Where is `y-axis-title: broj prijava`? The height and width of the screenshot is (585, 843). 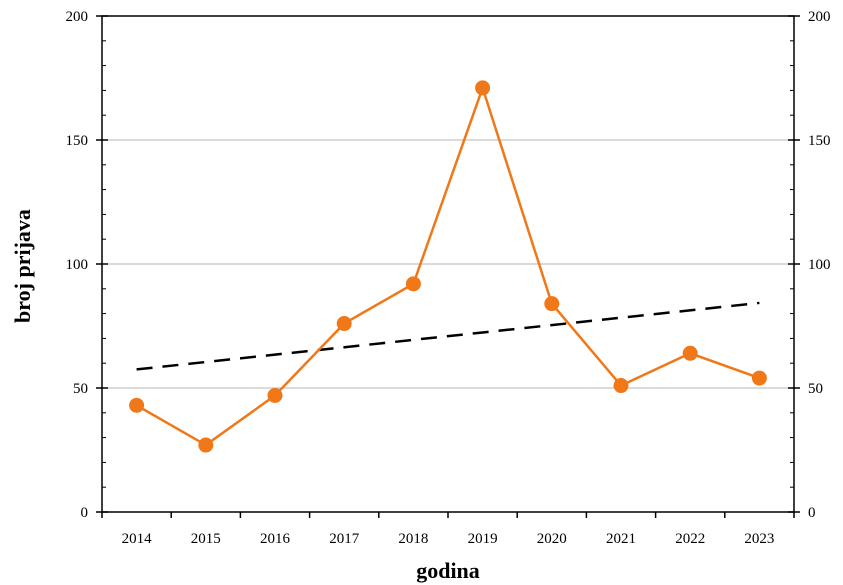
y-axis-title: broj prijava is located at coordinates (22, 266).